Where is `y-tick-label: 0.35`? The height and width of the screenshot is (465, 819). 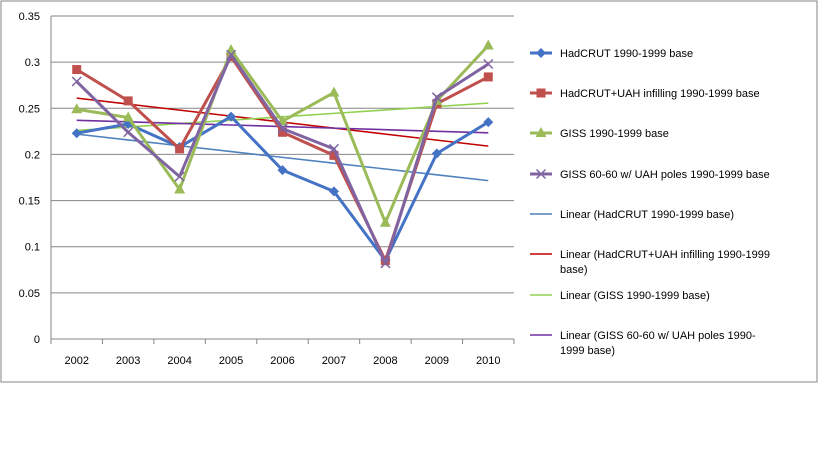
y-tick-label: 0.35 is located at coordinates (29, 17).